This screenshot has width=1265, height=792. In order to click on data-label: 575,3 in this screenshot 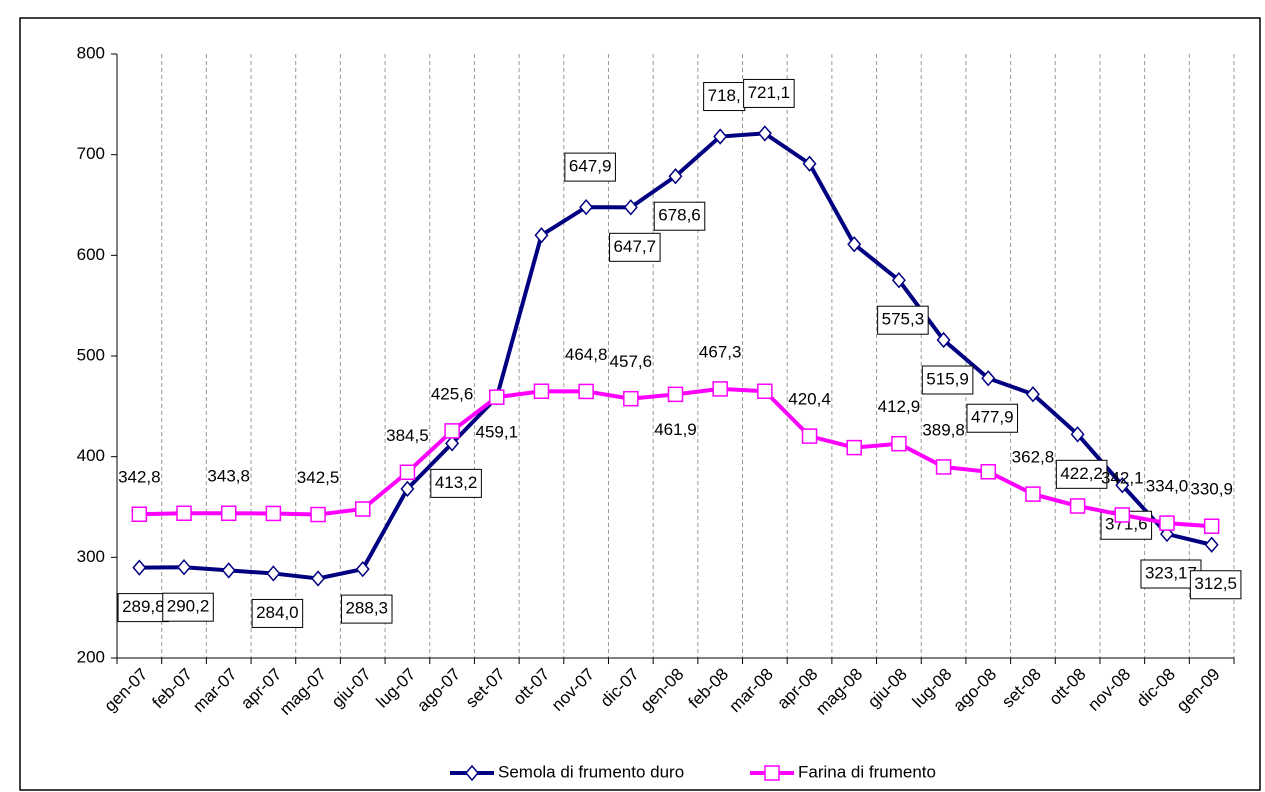, I will do `click(903, 319)`.